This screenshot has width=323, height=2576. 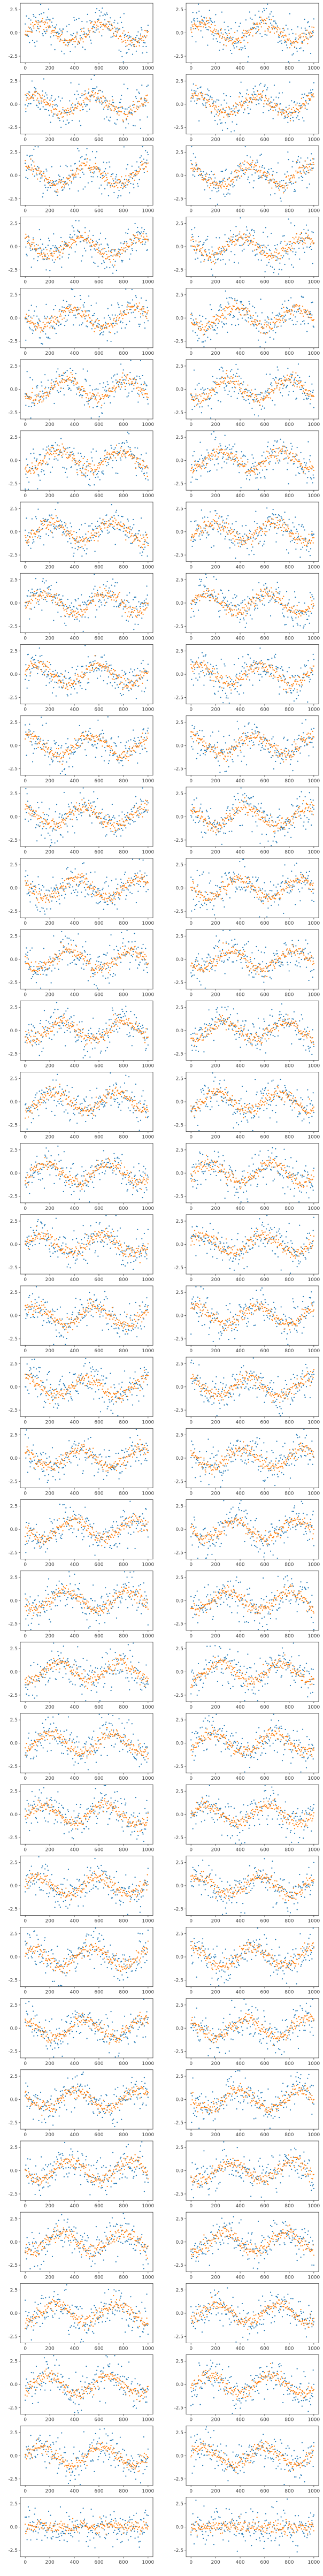 What do you see at coordinates (13, 56) in the screenshot?
I see `y-tick-label: -2.5` at bounding box center [13, 56].